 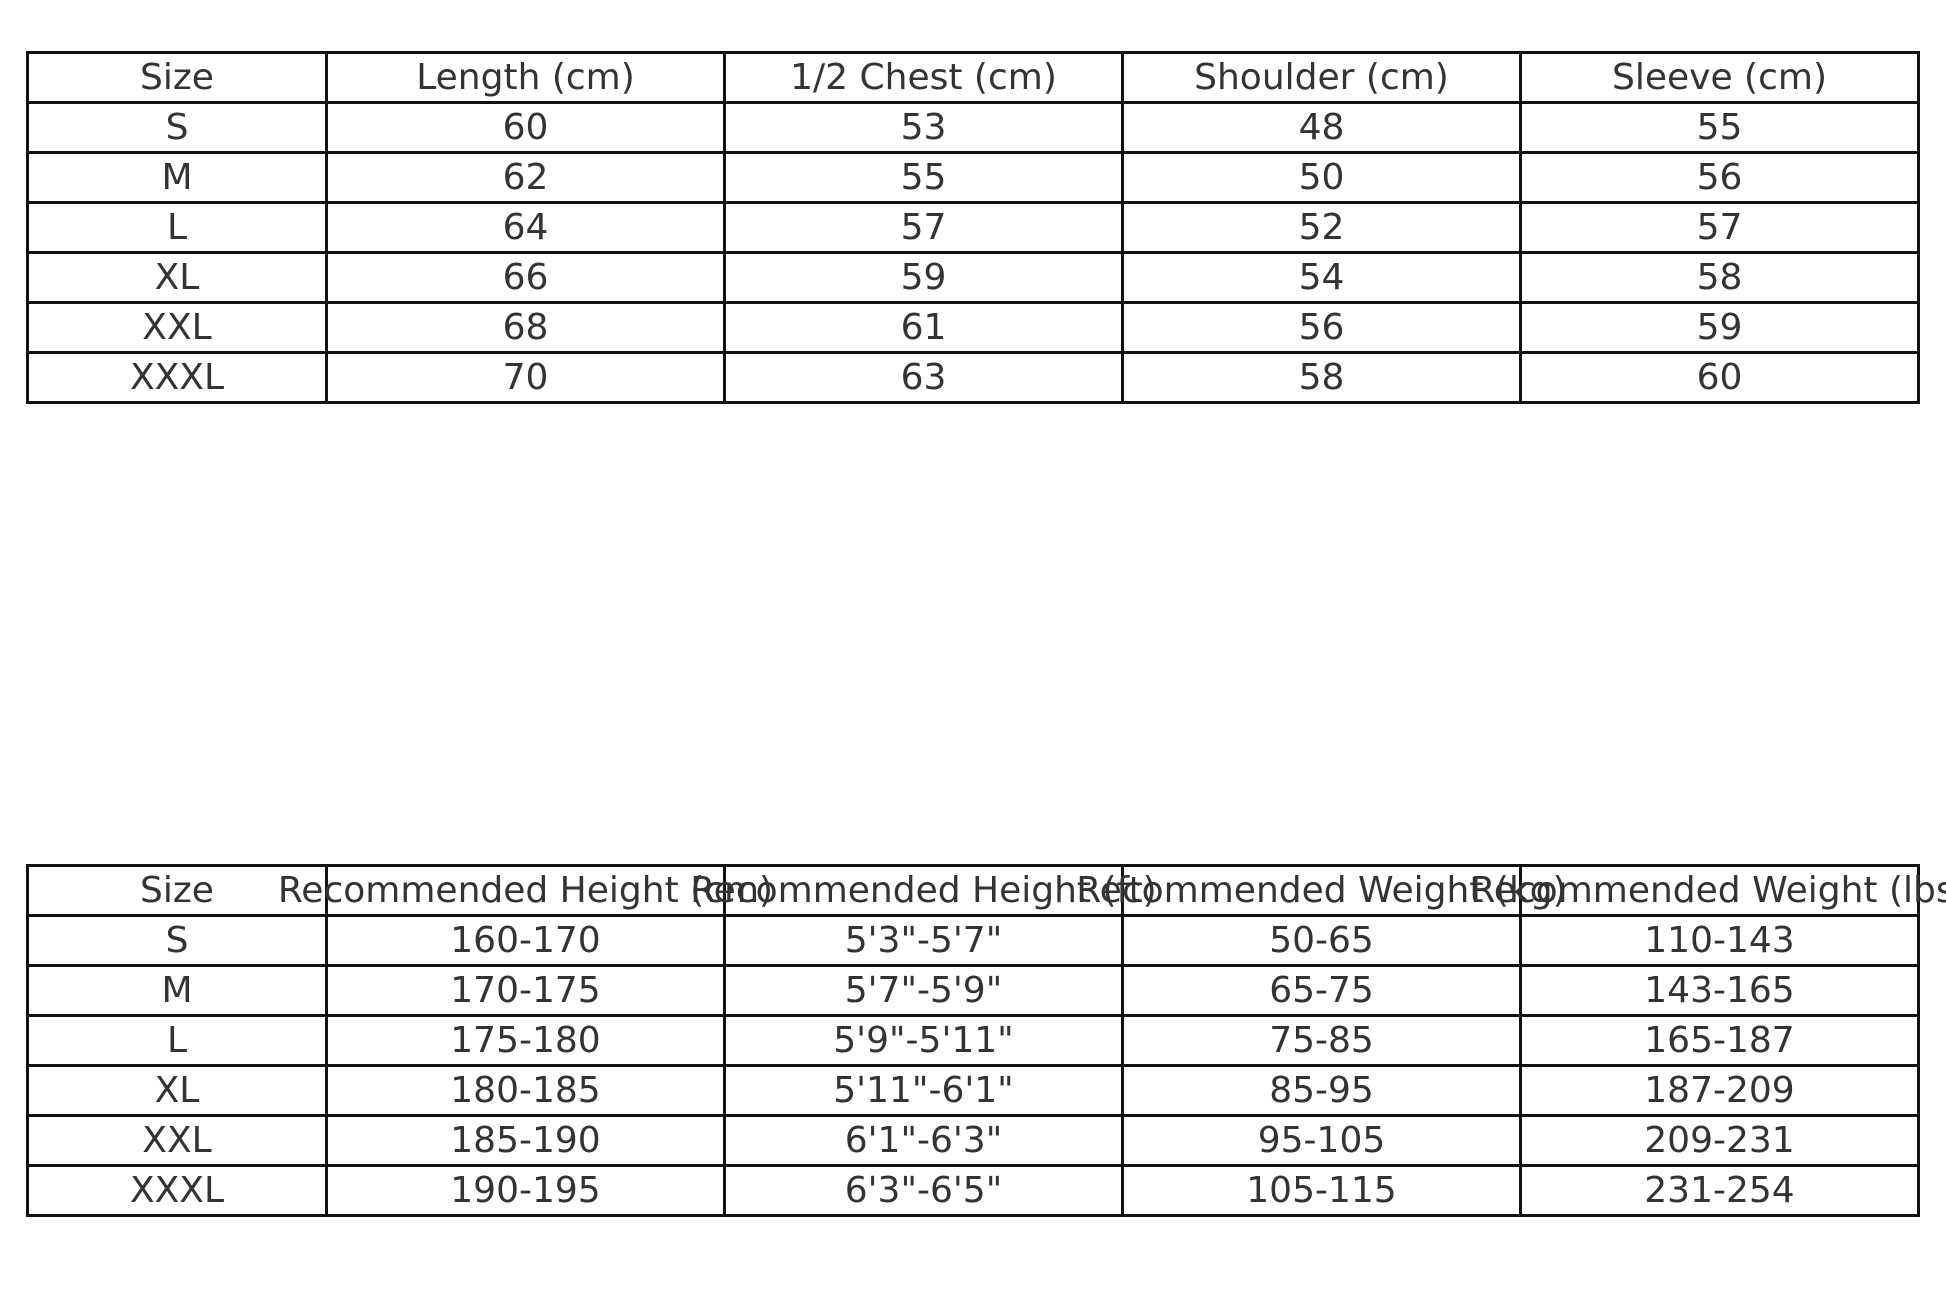 I want to click on table-row: XL 180-185 5'11"-6'1" 85-95 187-209, so click(x=973, y=1090).